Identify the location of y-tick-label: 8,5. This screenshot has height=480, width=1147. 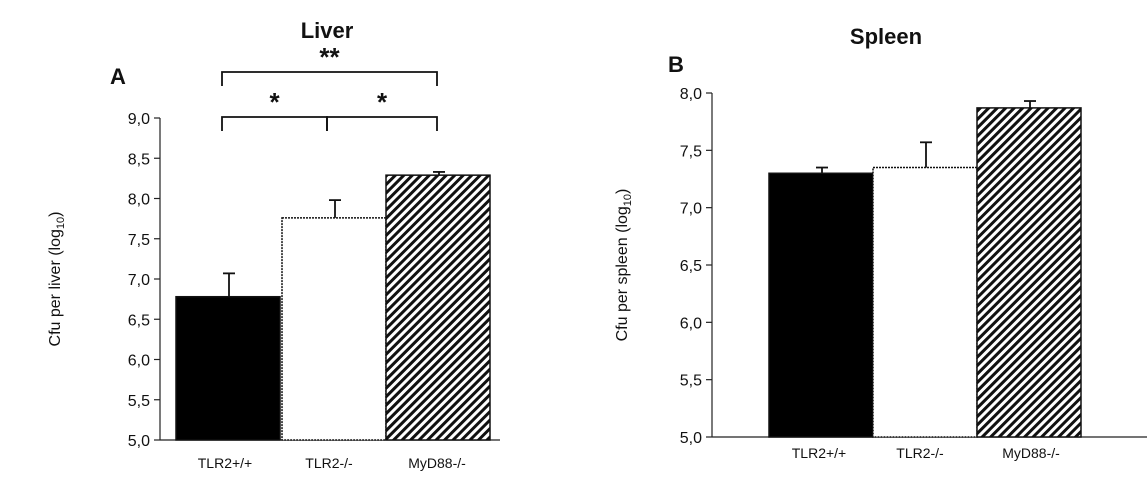
(139, 159).